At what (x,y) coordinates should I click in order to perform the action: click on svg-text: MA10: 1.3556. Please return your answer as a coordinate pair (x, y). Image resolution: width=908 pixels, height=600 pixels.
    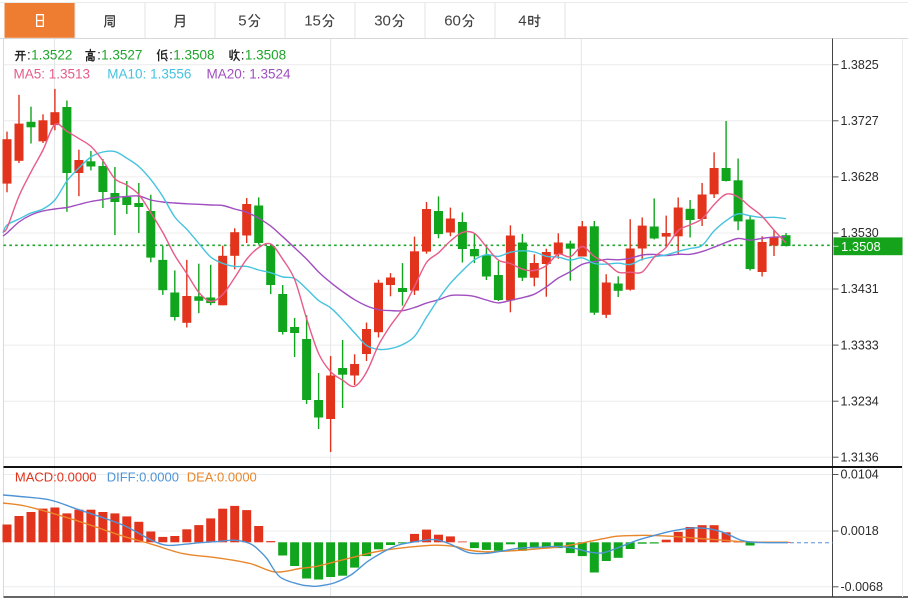
    Looking at the image, I should click on (149, 74).